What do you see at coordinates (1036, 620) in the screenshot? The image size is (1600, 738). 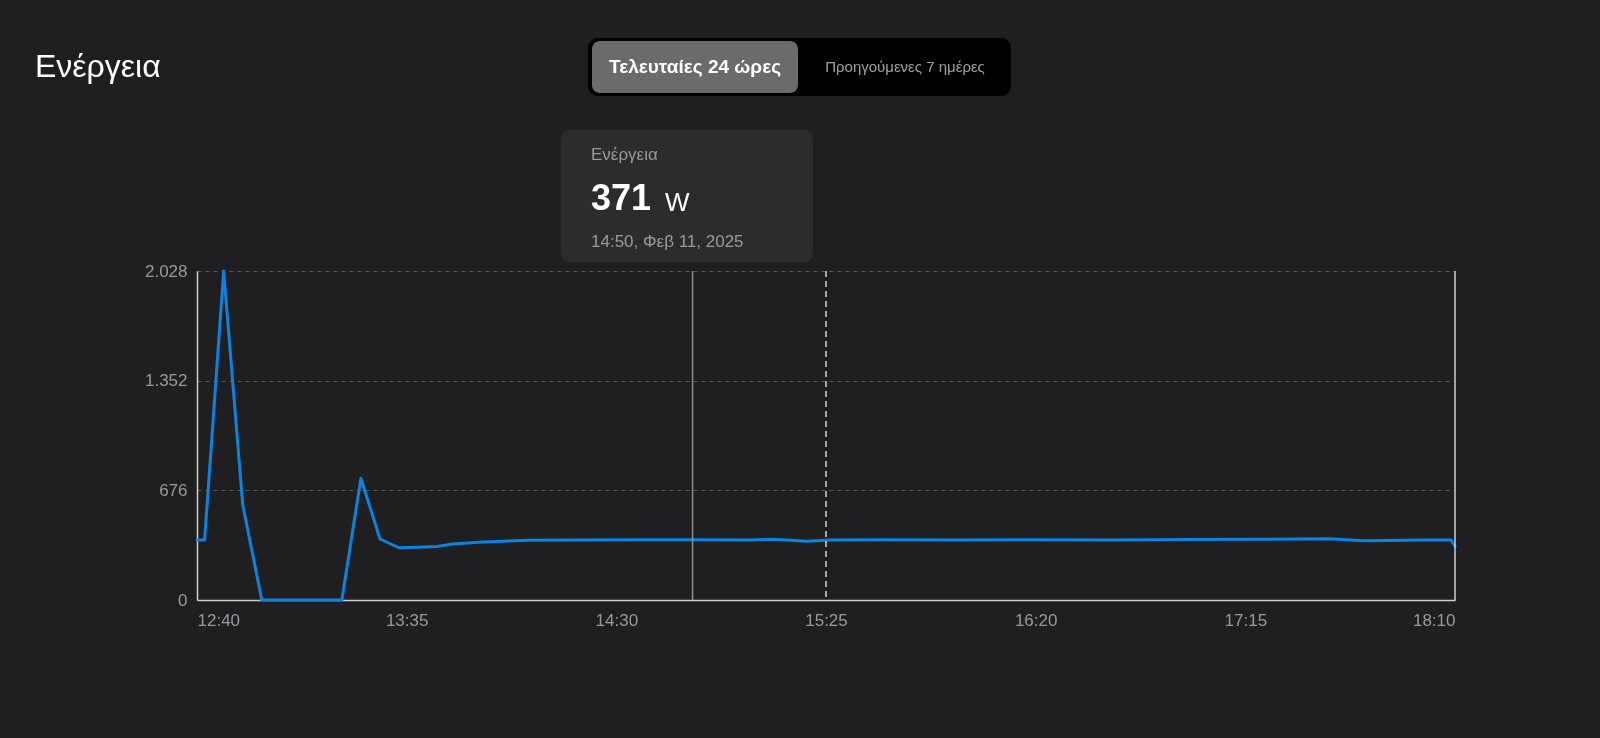 I see `x-tick-label: 16:20` at bounding box center [1036, 620].